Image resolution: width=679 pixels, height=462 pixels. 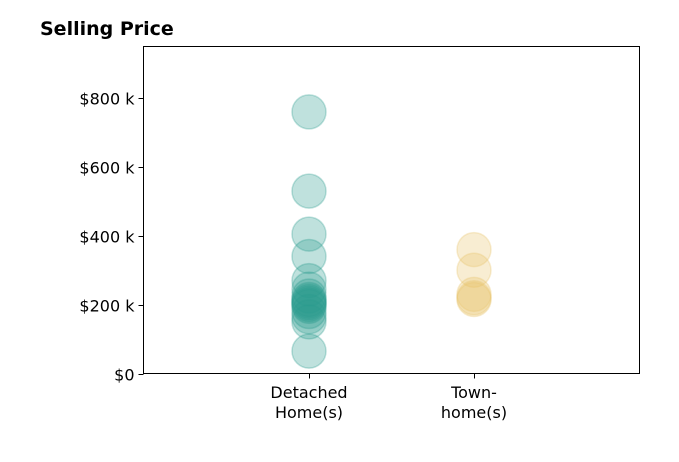 I want to click on y-axis: $0 $200 k $400 k $600 k $800 k, so click(x=111, y=237).